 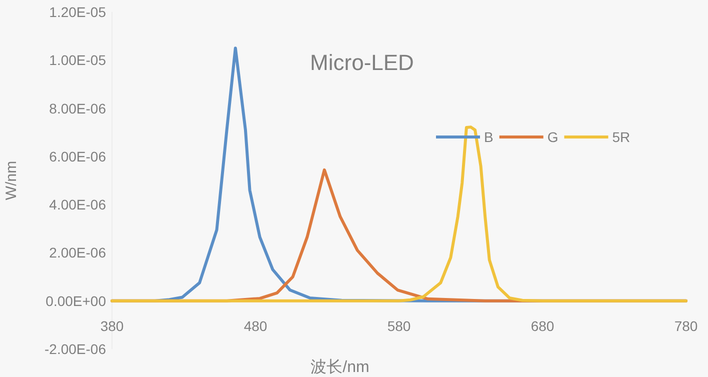 I want to click on y-tick-label: 6.00E-06, so click(x=77, y=156).